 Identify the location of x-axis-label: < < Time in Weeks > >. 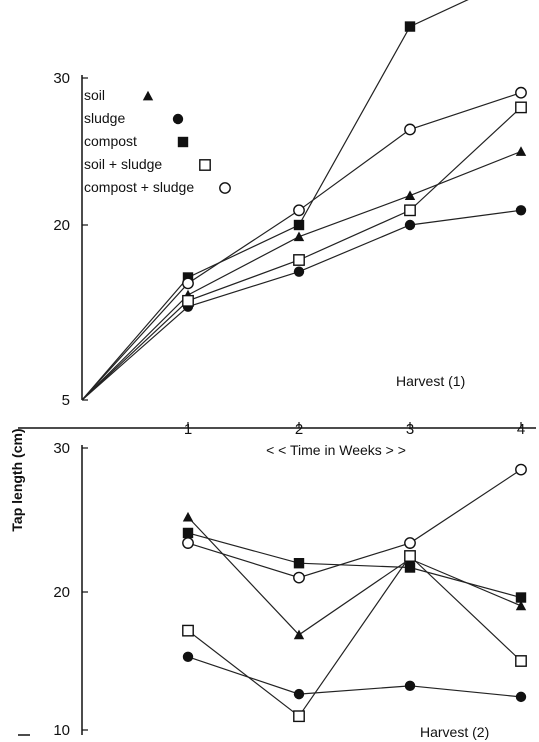
(336, 450).